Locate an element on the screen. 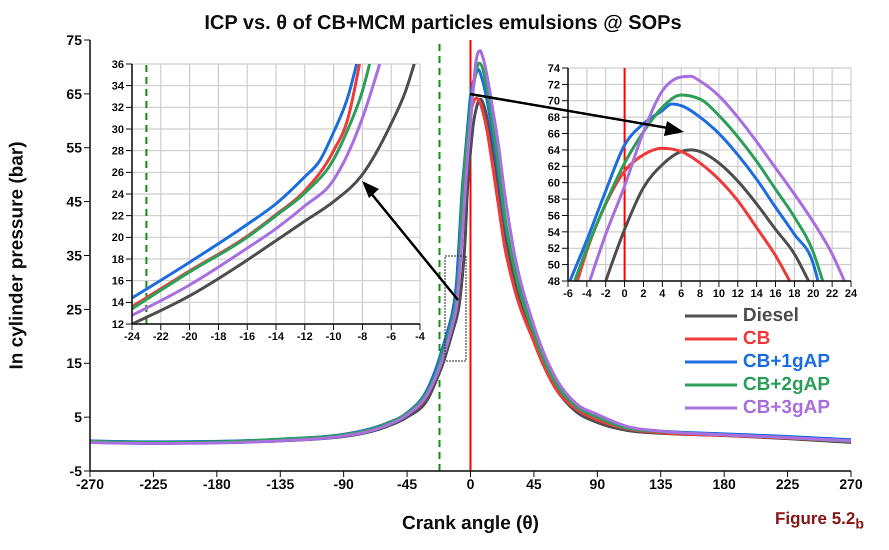 The height and width of the screenshot is (550, 889). y-tick-label: 18 is located at coordinates (118, 260).